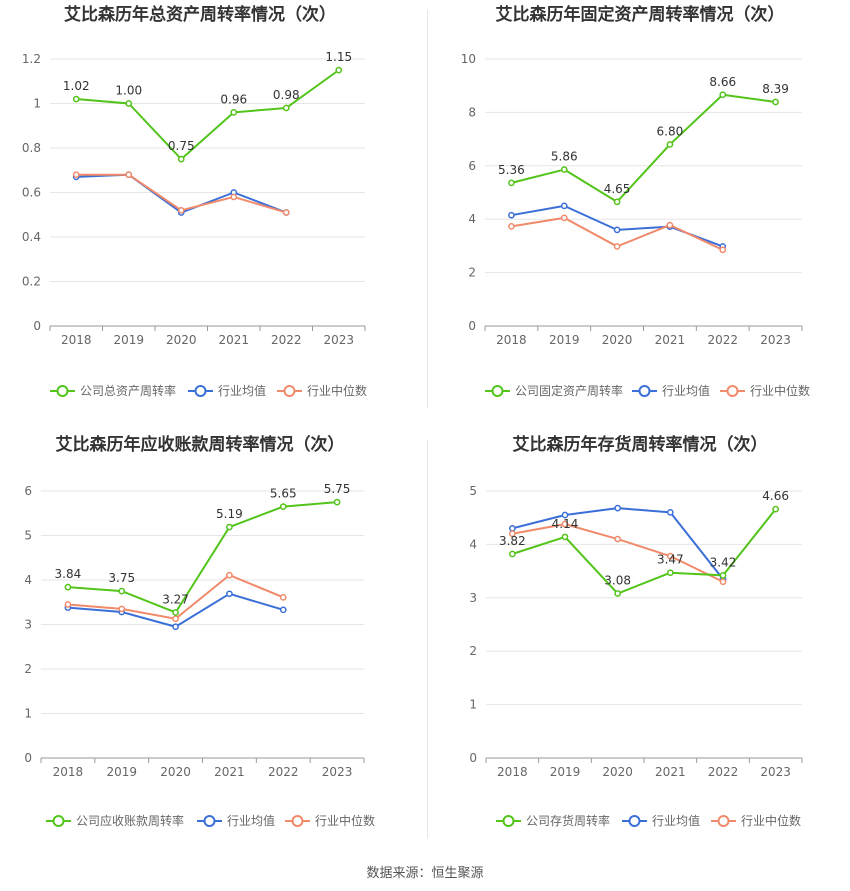 Image resolution: width=850 pixels, height=891 pixels. I want to click on data-label: 5.65, so click(283, 494).